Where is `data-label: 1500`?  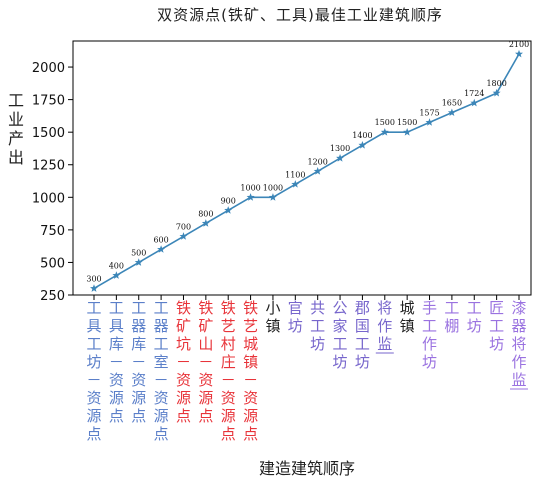
data-label: 1500 is located at coordinates (385, 122).